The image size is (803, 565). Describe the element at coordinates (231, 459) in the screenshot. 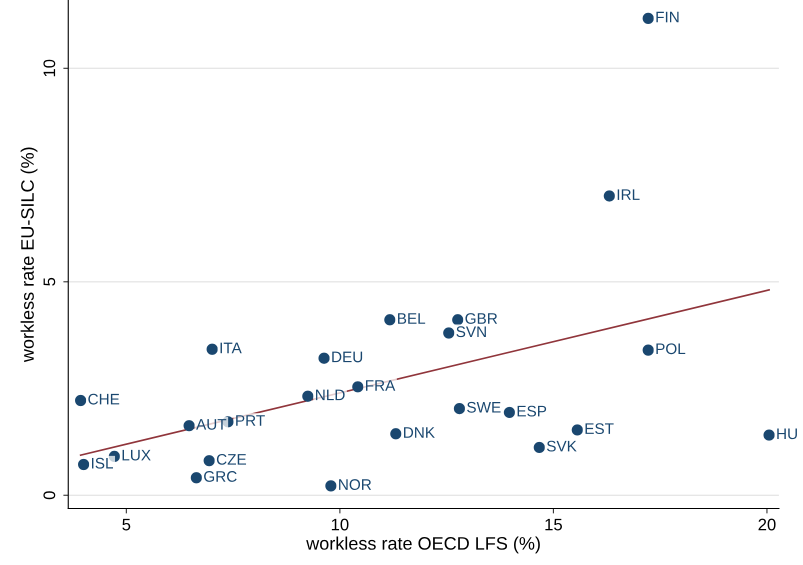

I see `annotation: CZE` at that location.